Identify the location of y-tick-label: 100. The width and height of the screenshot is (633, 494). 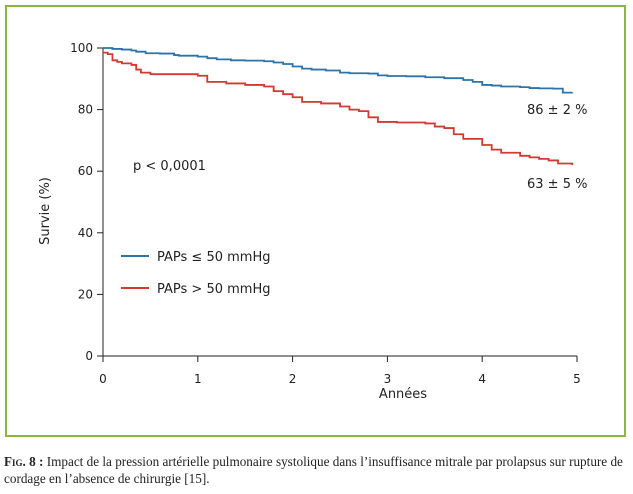
(81, 48).